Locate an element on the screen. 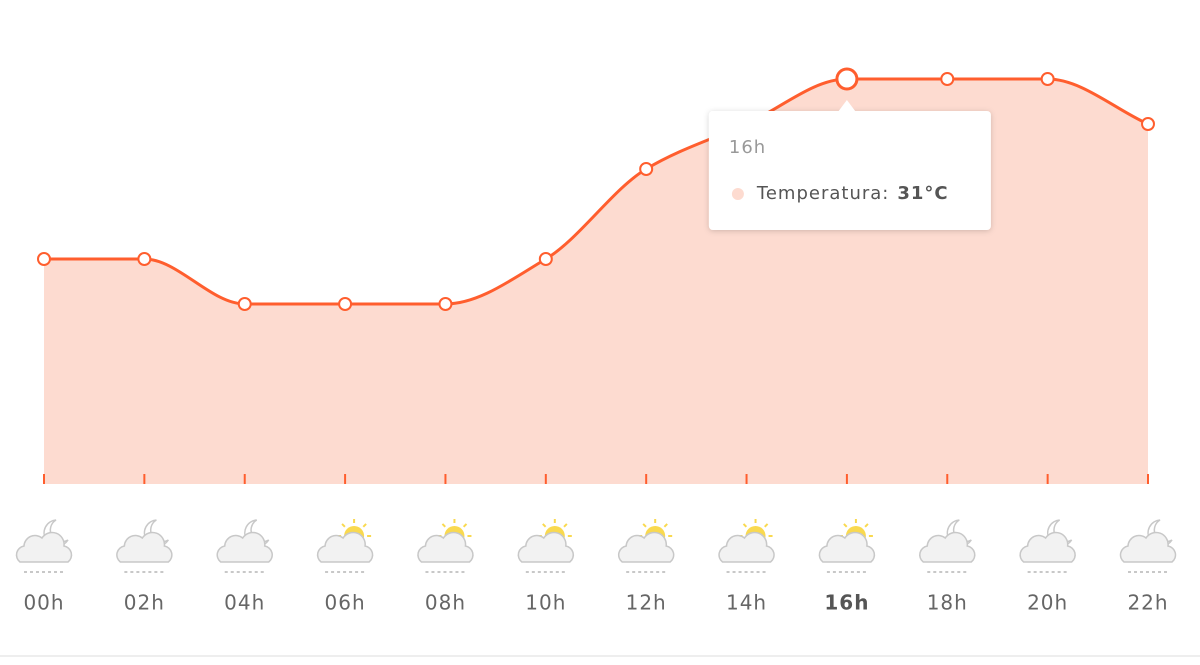 This screenshot has height=665, width=1200. tooltip-pointer is located at coordinates (846, 106).